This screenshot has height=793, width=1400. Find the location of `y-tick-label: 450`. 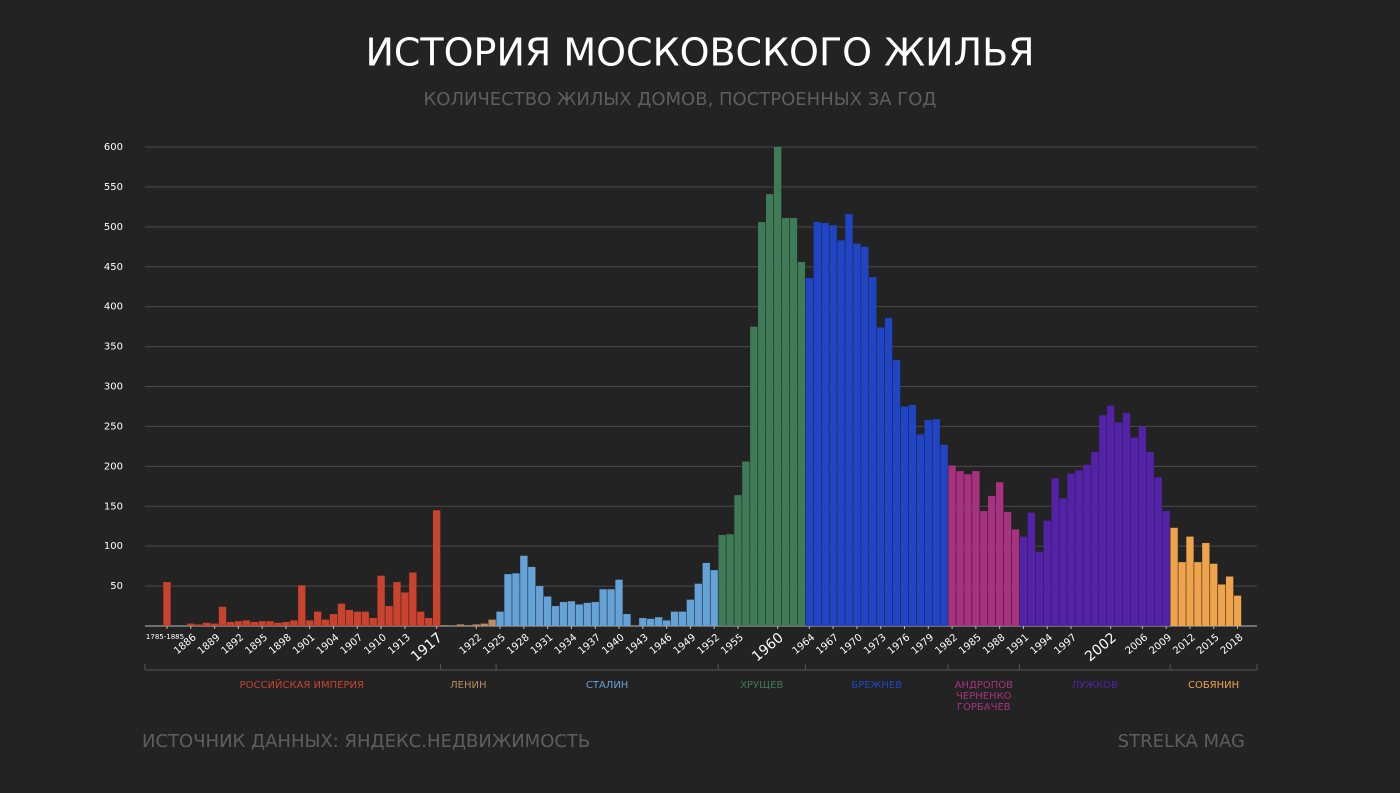

y-tick-label: 450 is located at coordinates (113, 267).